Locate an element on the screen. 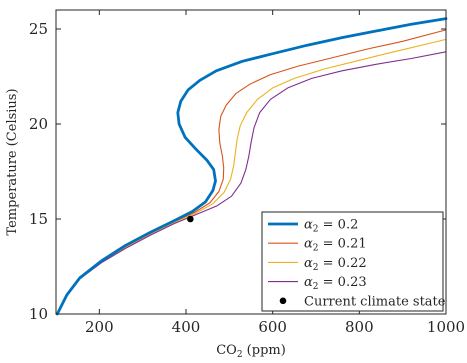  x-tick-label: 800 is located at coordinates (359, 327).